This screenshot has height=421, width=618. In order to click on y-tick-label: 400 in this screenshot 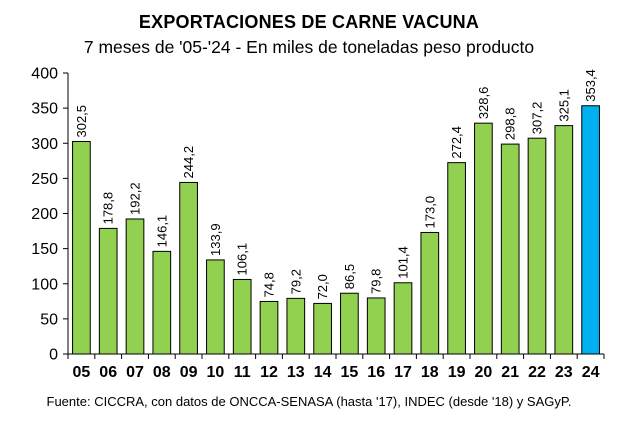, I will do `click(44, 74)`.